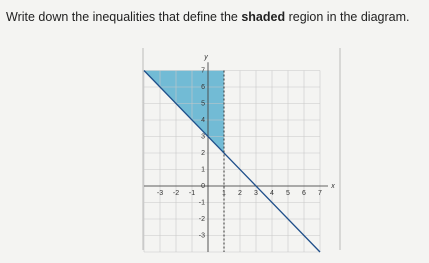 The width and height of the screenshot is (429, 263). Describe the element at coordinates (203, 70) in the screenshot. I see `y-tick-label: 7` at that location.